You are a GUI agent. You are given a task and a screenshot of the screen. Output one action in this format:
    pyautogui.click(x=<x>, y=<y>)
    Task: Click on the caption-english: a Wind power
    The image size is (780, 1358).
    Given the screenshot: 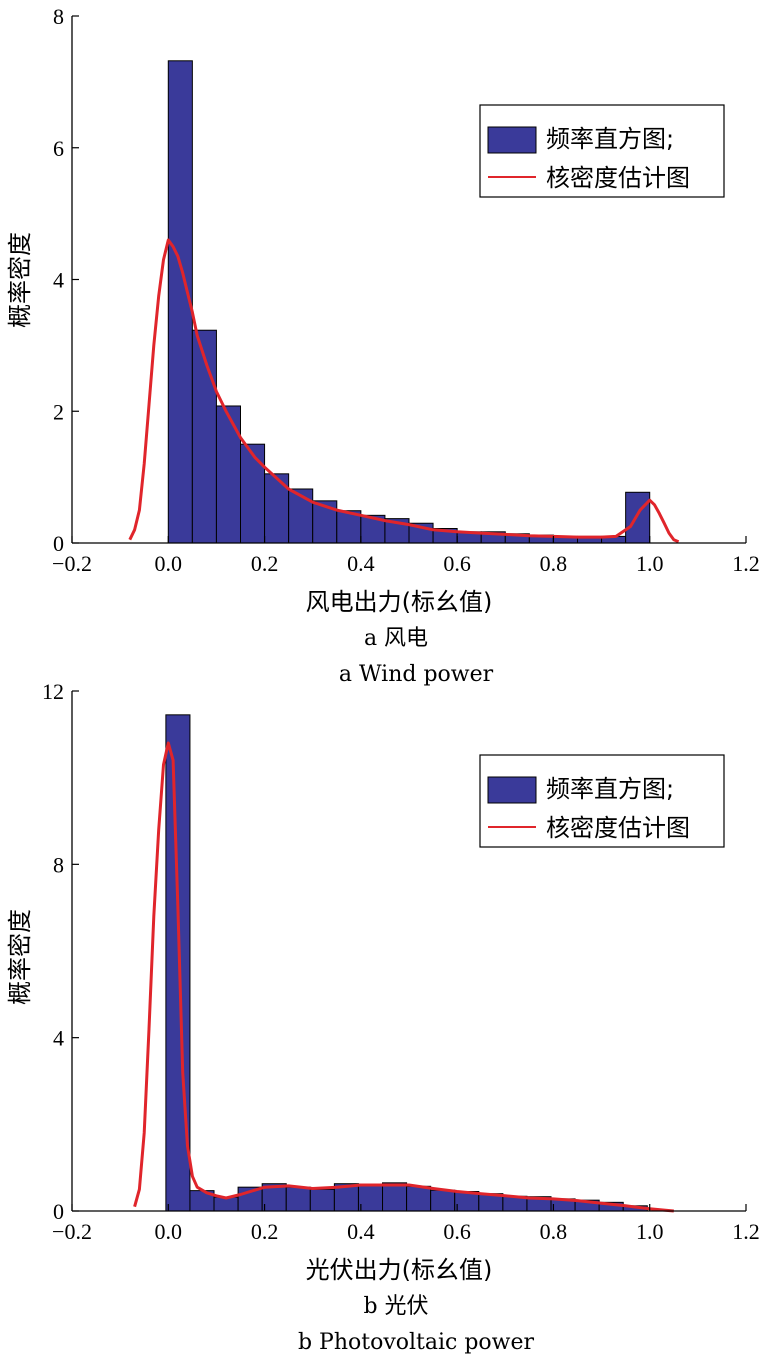 What is the action you would take?
    pyautogui.click(x=416, y=674)
    